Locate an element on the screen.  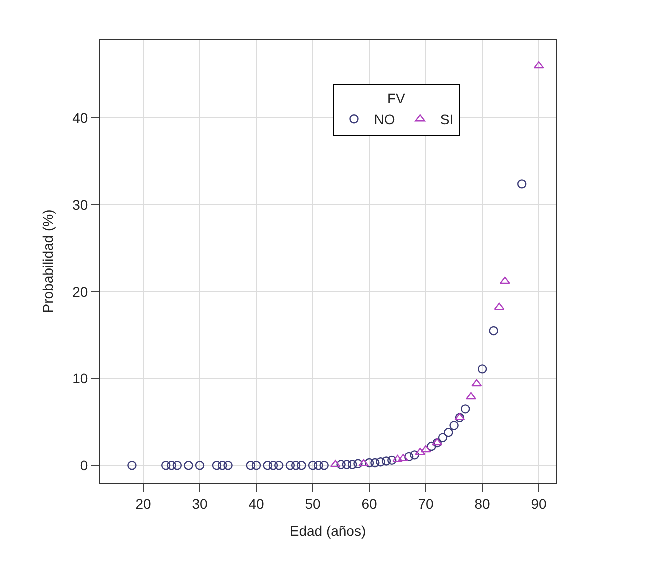
legend-label: SI is located at coordinates (447, 120).